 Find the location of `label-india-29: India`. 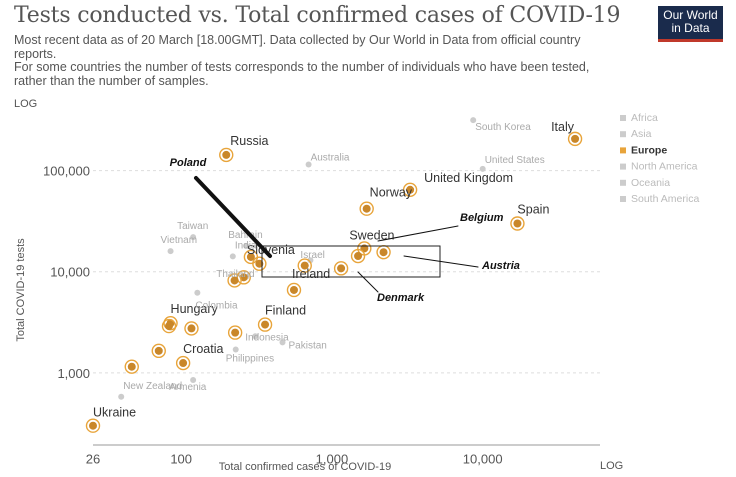

label-india-29: India is located at coordinates (246, 245).